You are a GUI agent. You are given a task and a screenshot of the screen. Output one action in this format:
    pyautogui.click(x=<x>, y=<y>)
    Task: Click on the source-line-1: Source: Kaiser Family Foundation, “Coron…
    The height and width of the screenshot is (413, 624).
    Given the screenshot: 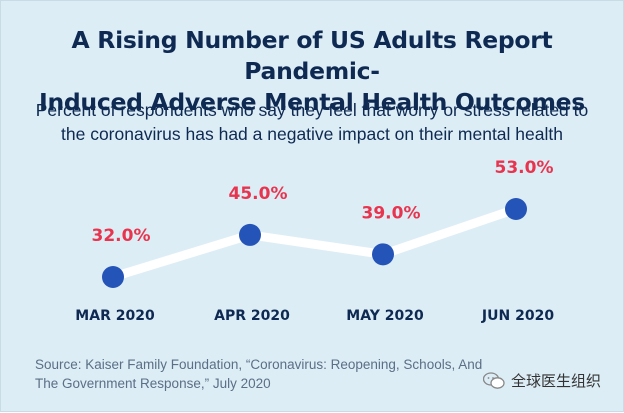 What is the action you would take?
    pyautogui.click(x=259, y=364)
    